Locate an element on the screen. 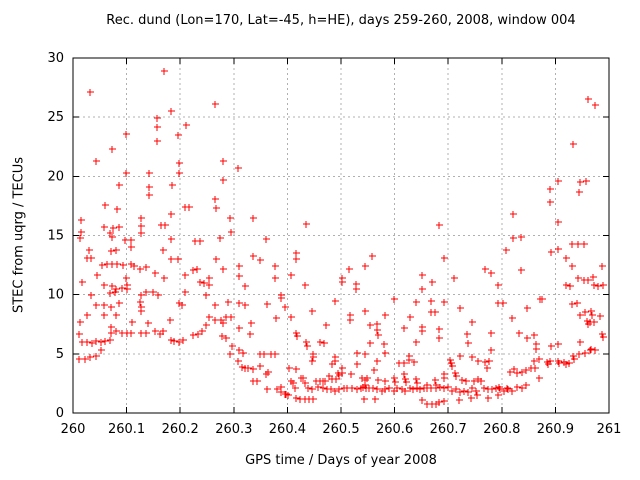 The height and width of the screenshot is (480, 640). x-tick-label: 261 is located at coordinates (609, 429).